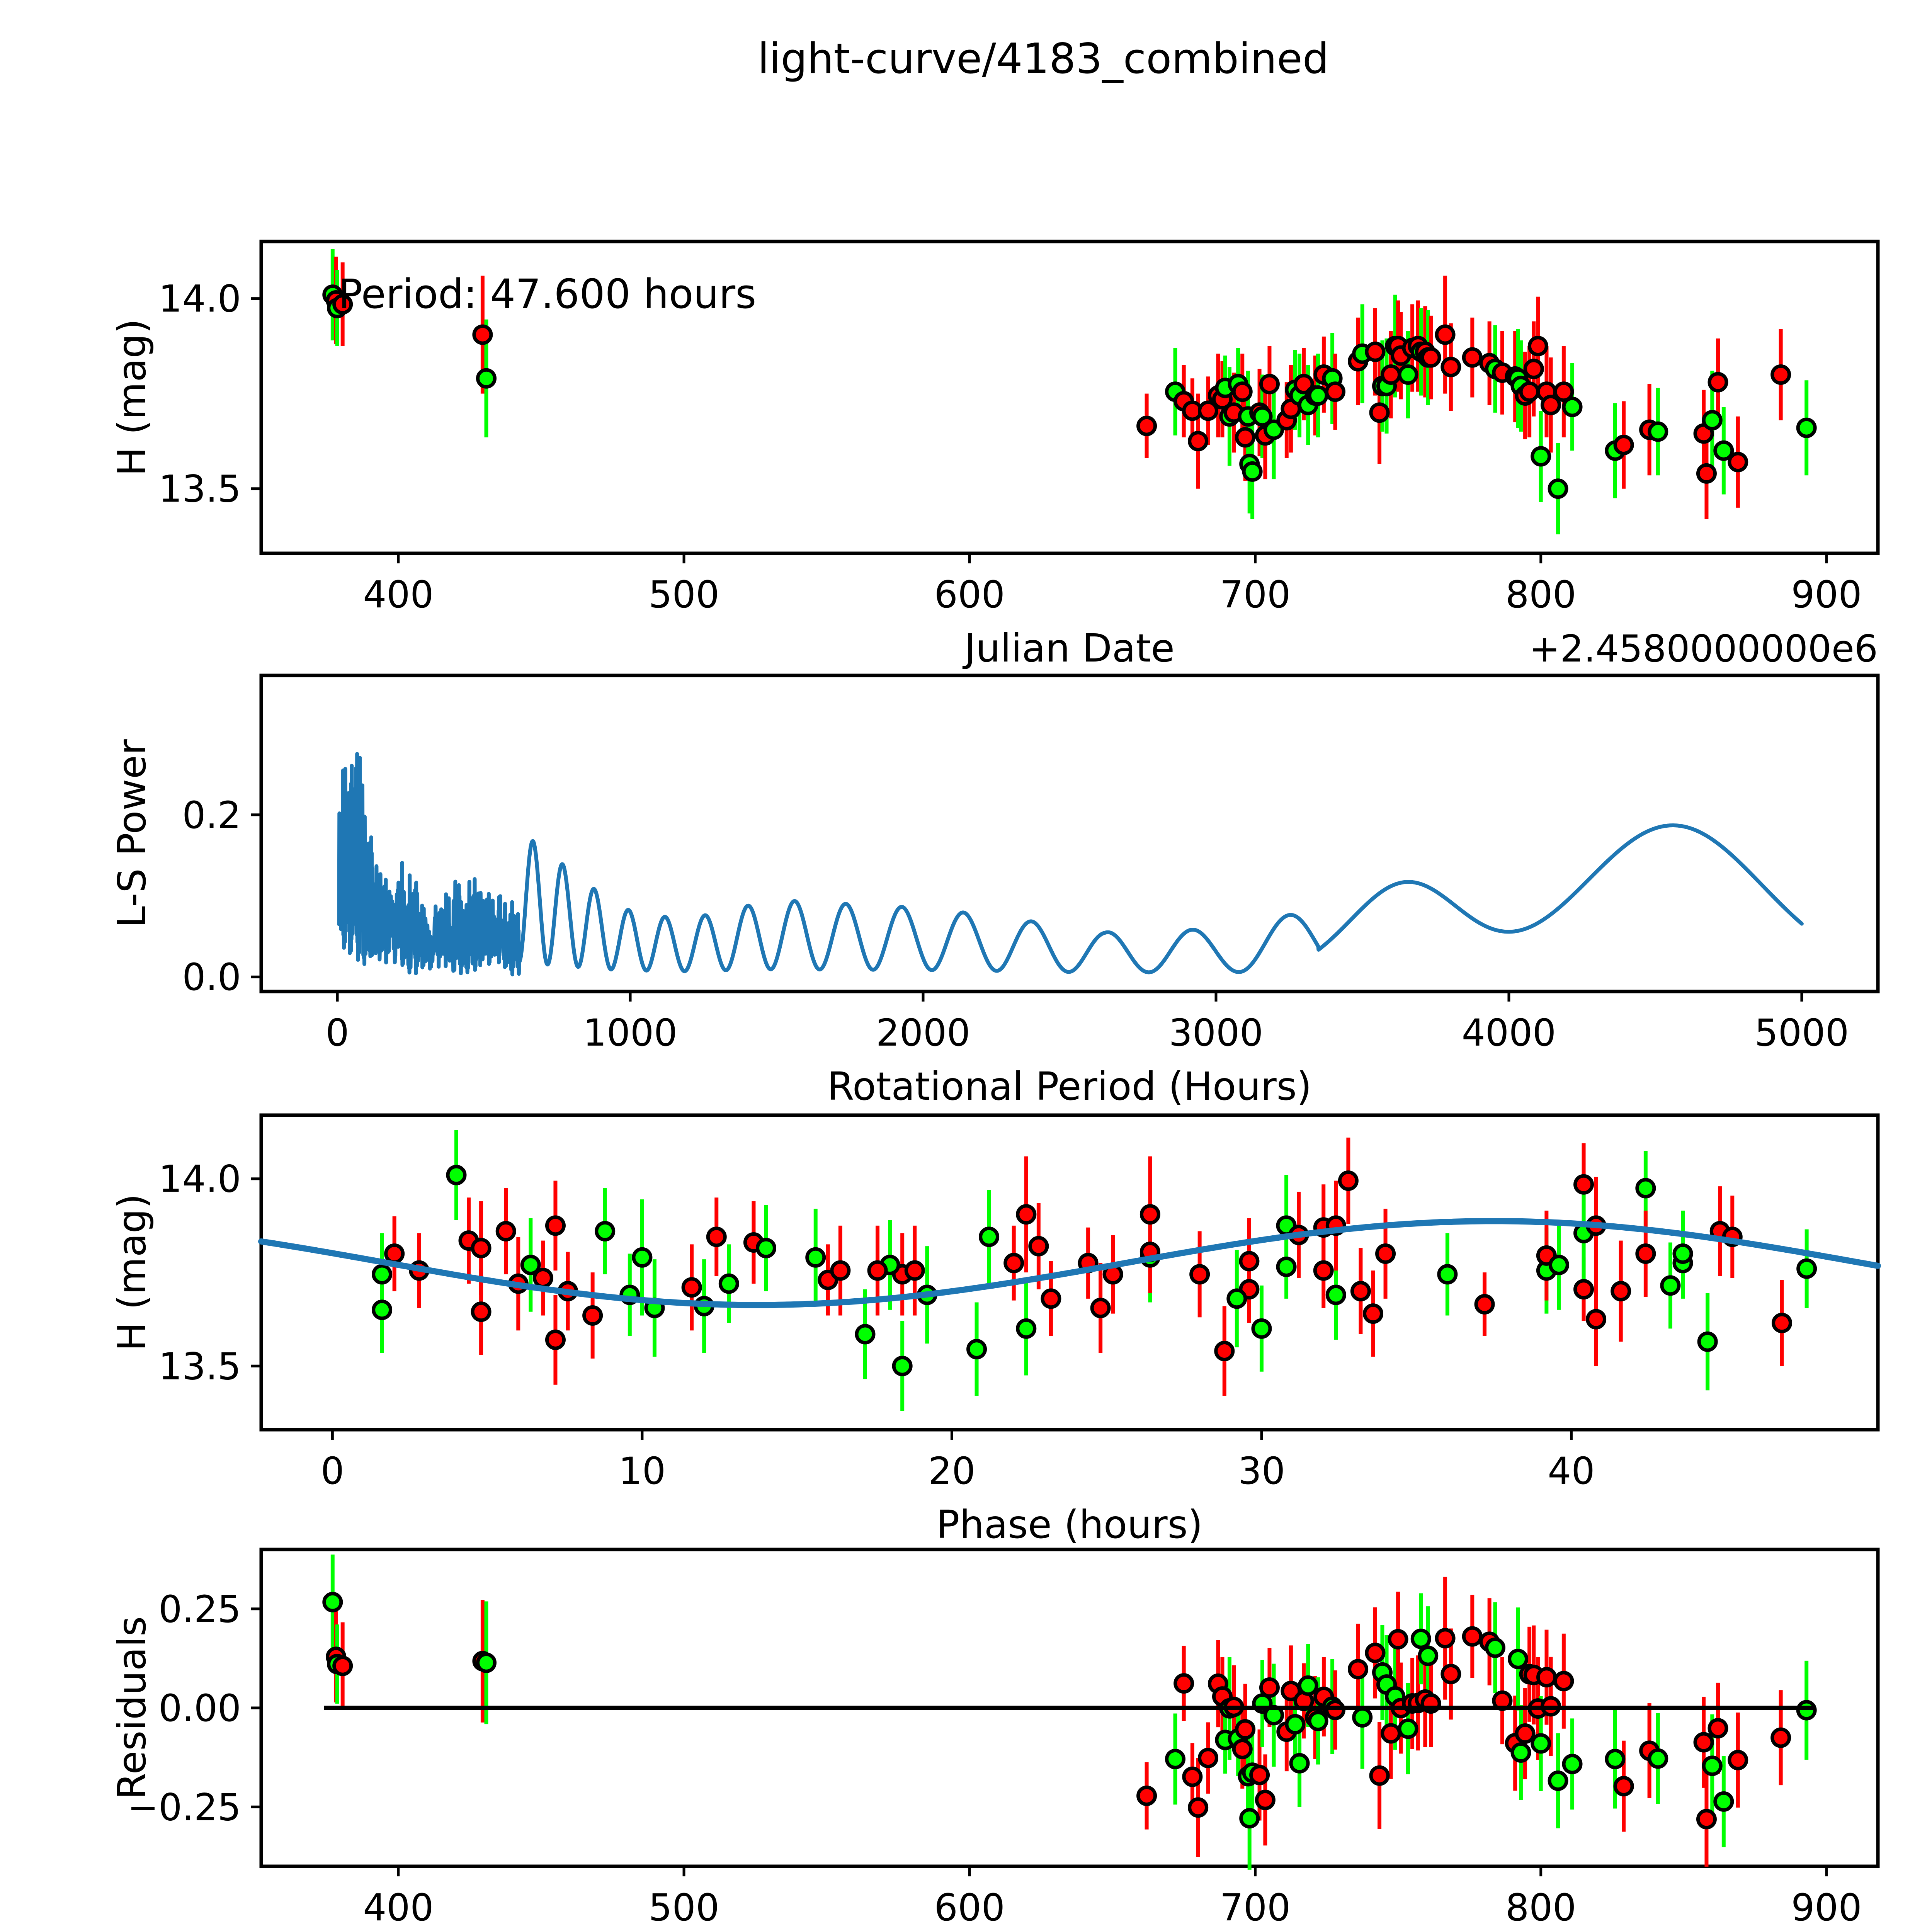 The height and width of the screenshot is (1932, 1932). I want to click on xticklabel-periodogram-4: 4000, so click(1509, 1033).